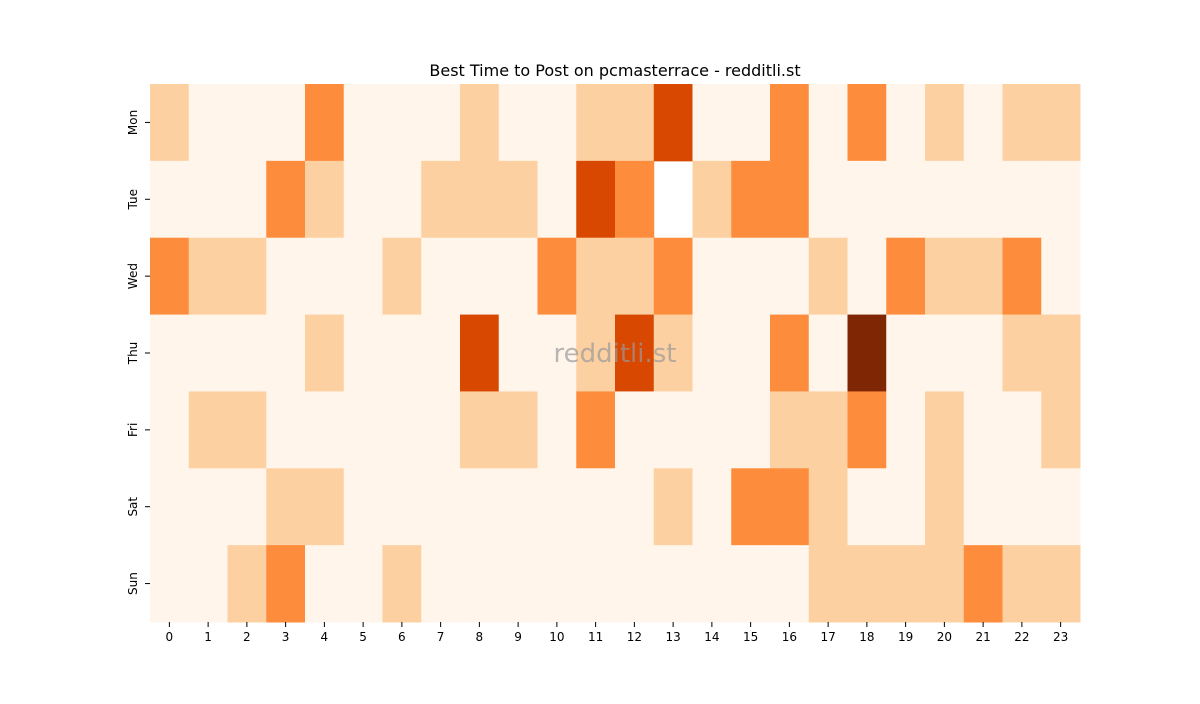 The width and height of the screenshot is (1200, 704). What do you see at coordinates (133, 200) in the screenshot?
I see `y-tick-label: Tue` at bounding box center [133, 200].